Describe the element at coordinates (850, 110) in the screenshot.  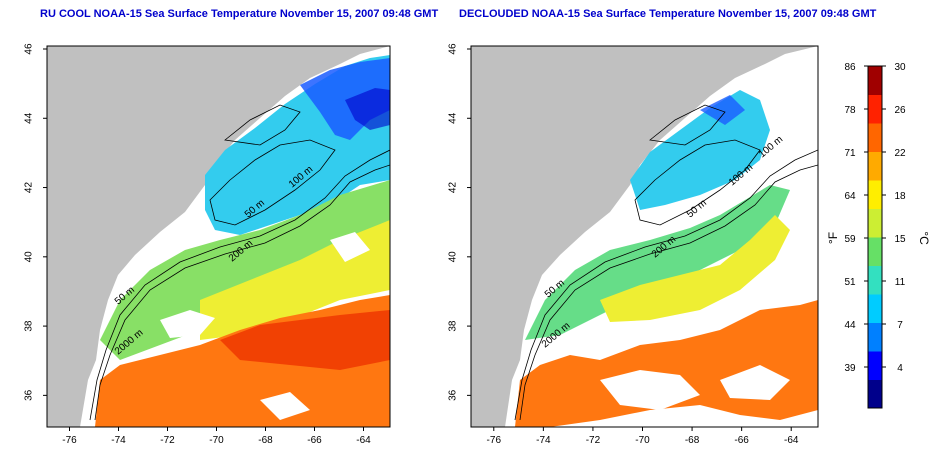
I see `colorbar-label-f: 78` at that location.